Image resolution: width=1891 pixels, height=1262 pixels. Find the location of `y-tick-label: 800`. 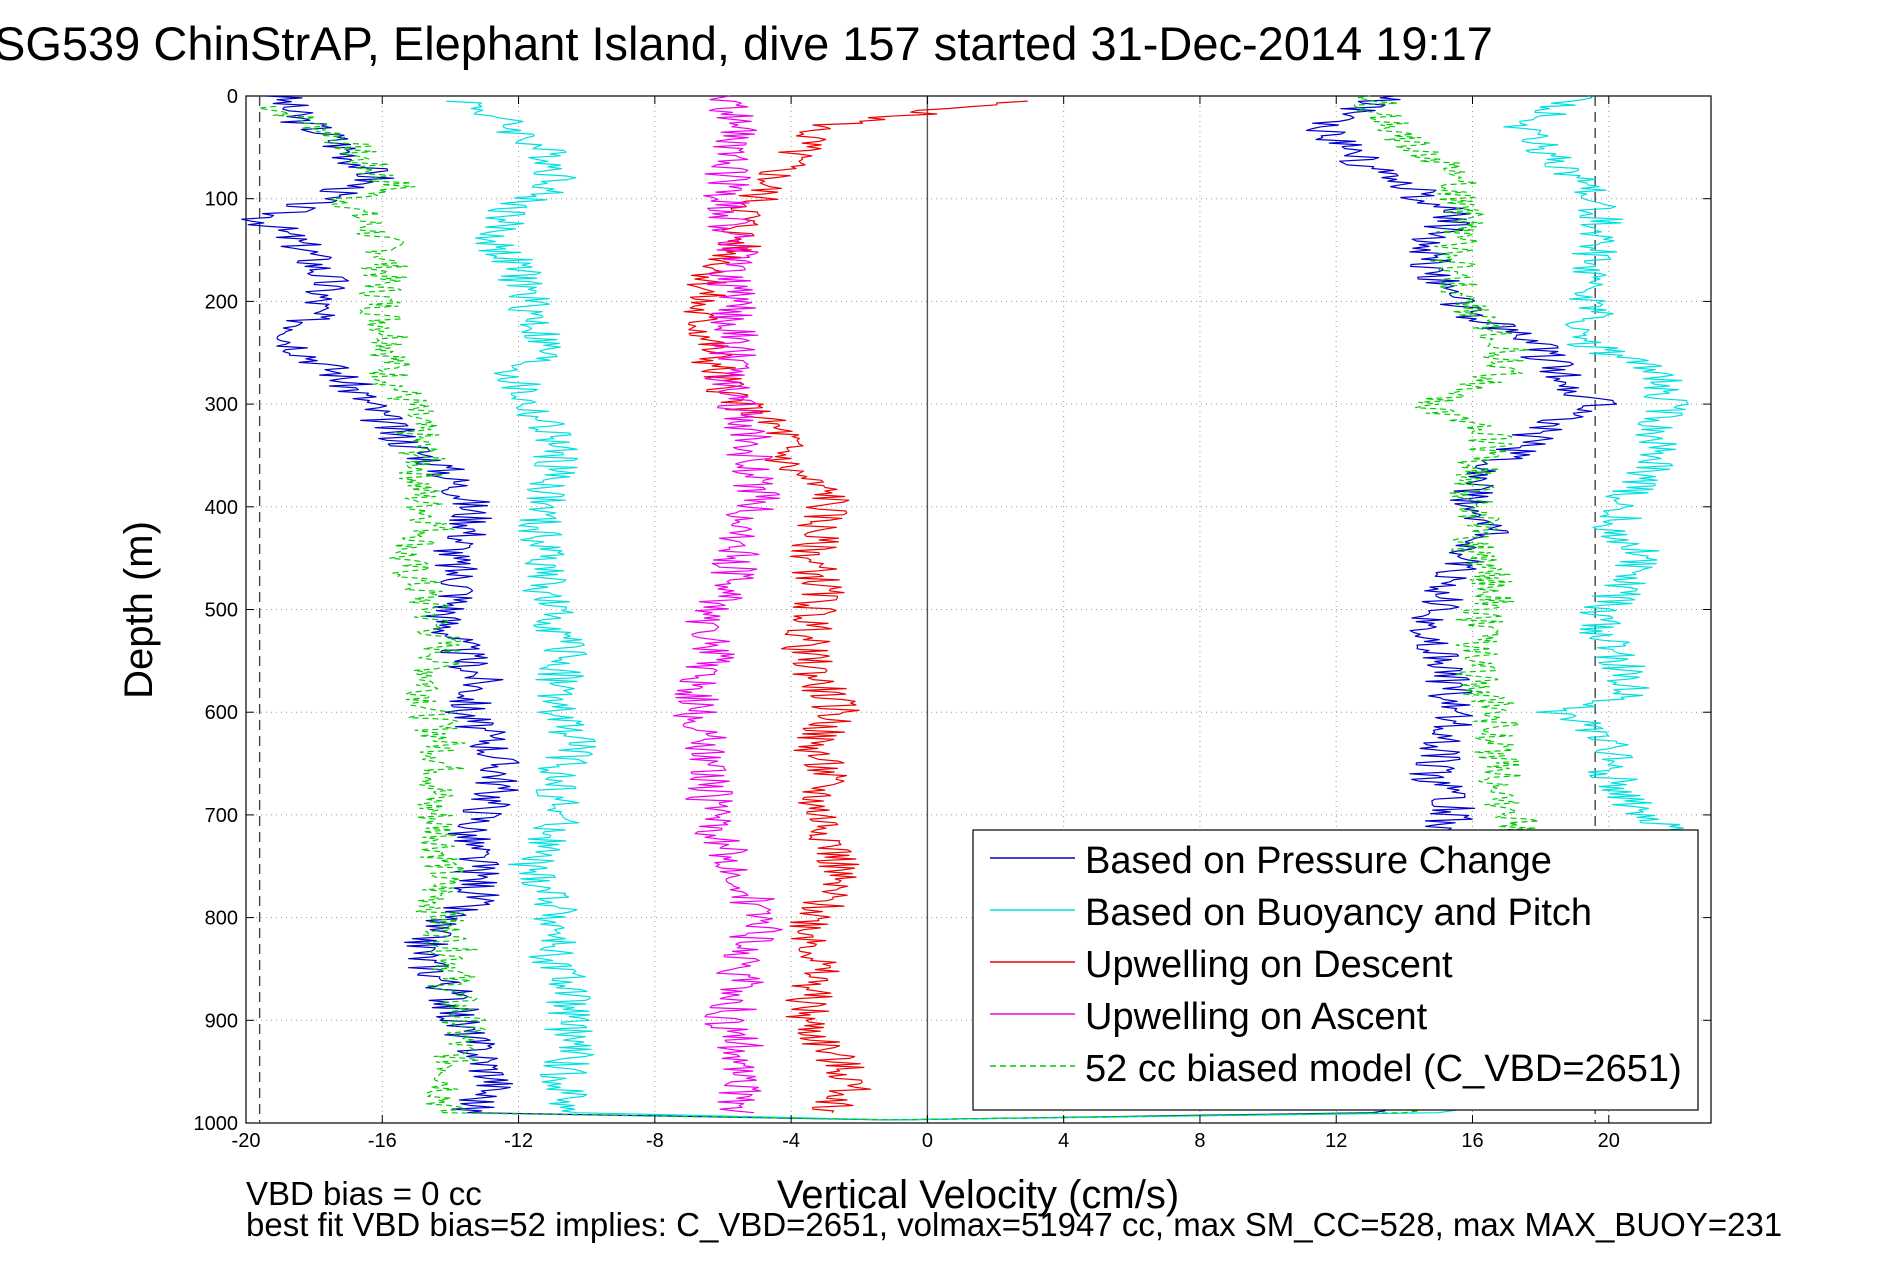

y-tick-label: 800 is located at coordinates (221, 919).